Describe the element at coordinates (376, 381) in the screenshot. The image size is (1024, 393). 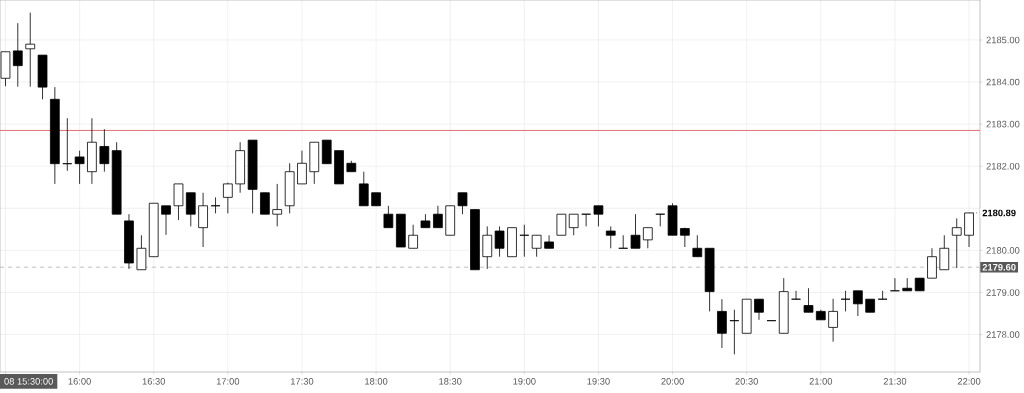
I see `x-tick-label: 18:00` at that location.